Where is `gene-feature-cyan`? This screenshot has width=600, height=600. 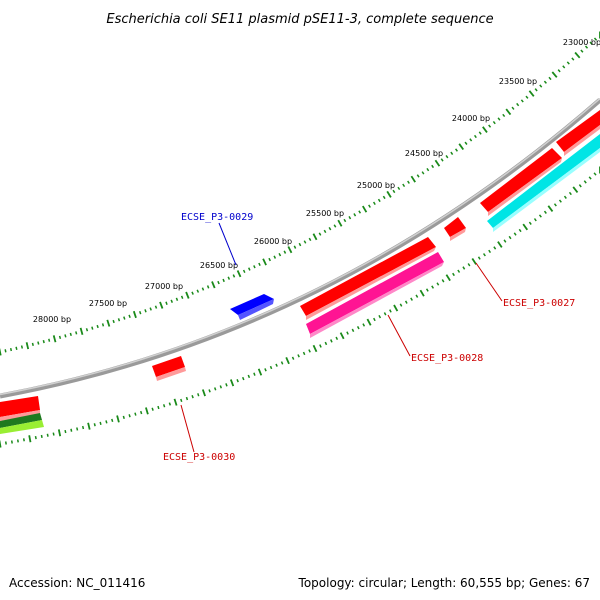
gene-feature-cyan is located at coordinates (543, 181).